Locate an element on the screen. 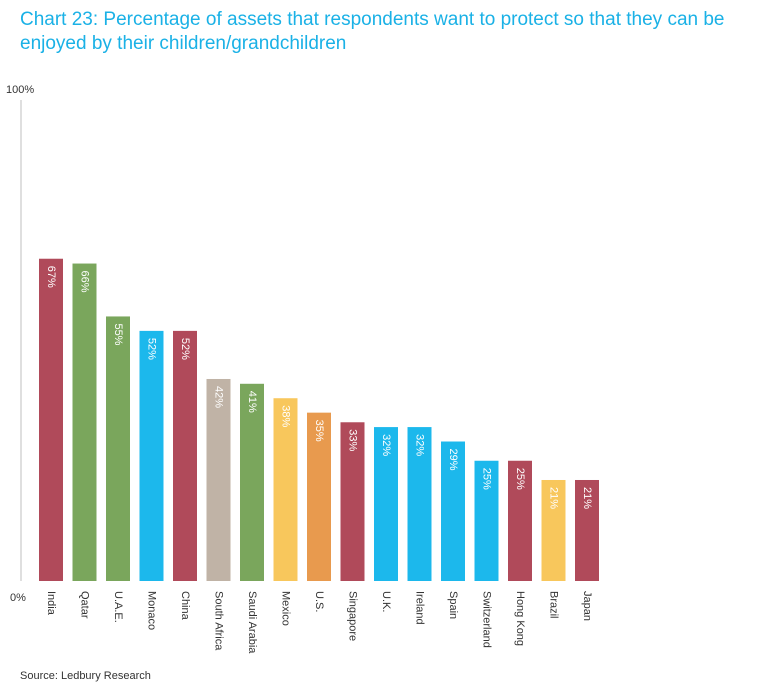 This screenshot has height=688, width=760. category-label: U.S. is located at coordinates (319, 601).